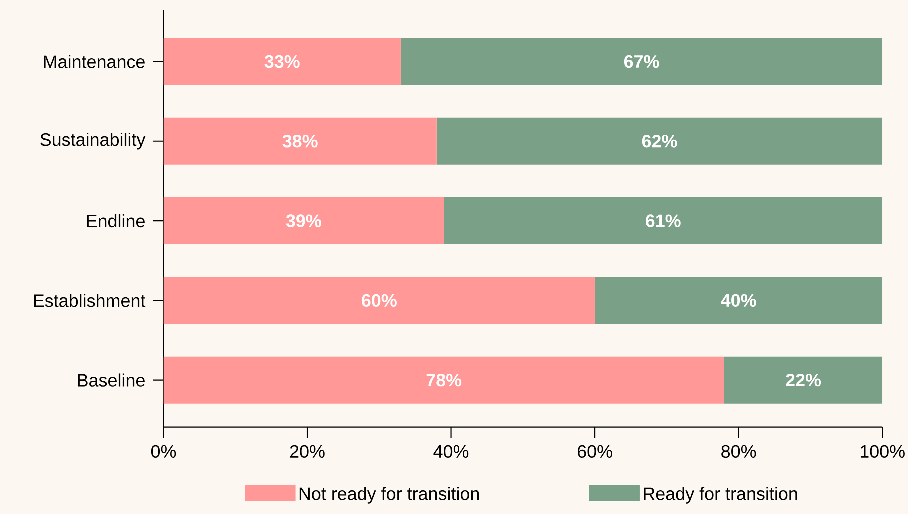  I want to click on y-tick-label: Maintenance, so click(94, 61).